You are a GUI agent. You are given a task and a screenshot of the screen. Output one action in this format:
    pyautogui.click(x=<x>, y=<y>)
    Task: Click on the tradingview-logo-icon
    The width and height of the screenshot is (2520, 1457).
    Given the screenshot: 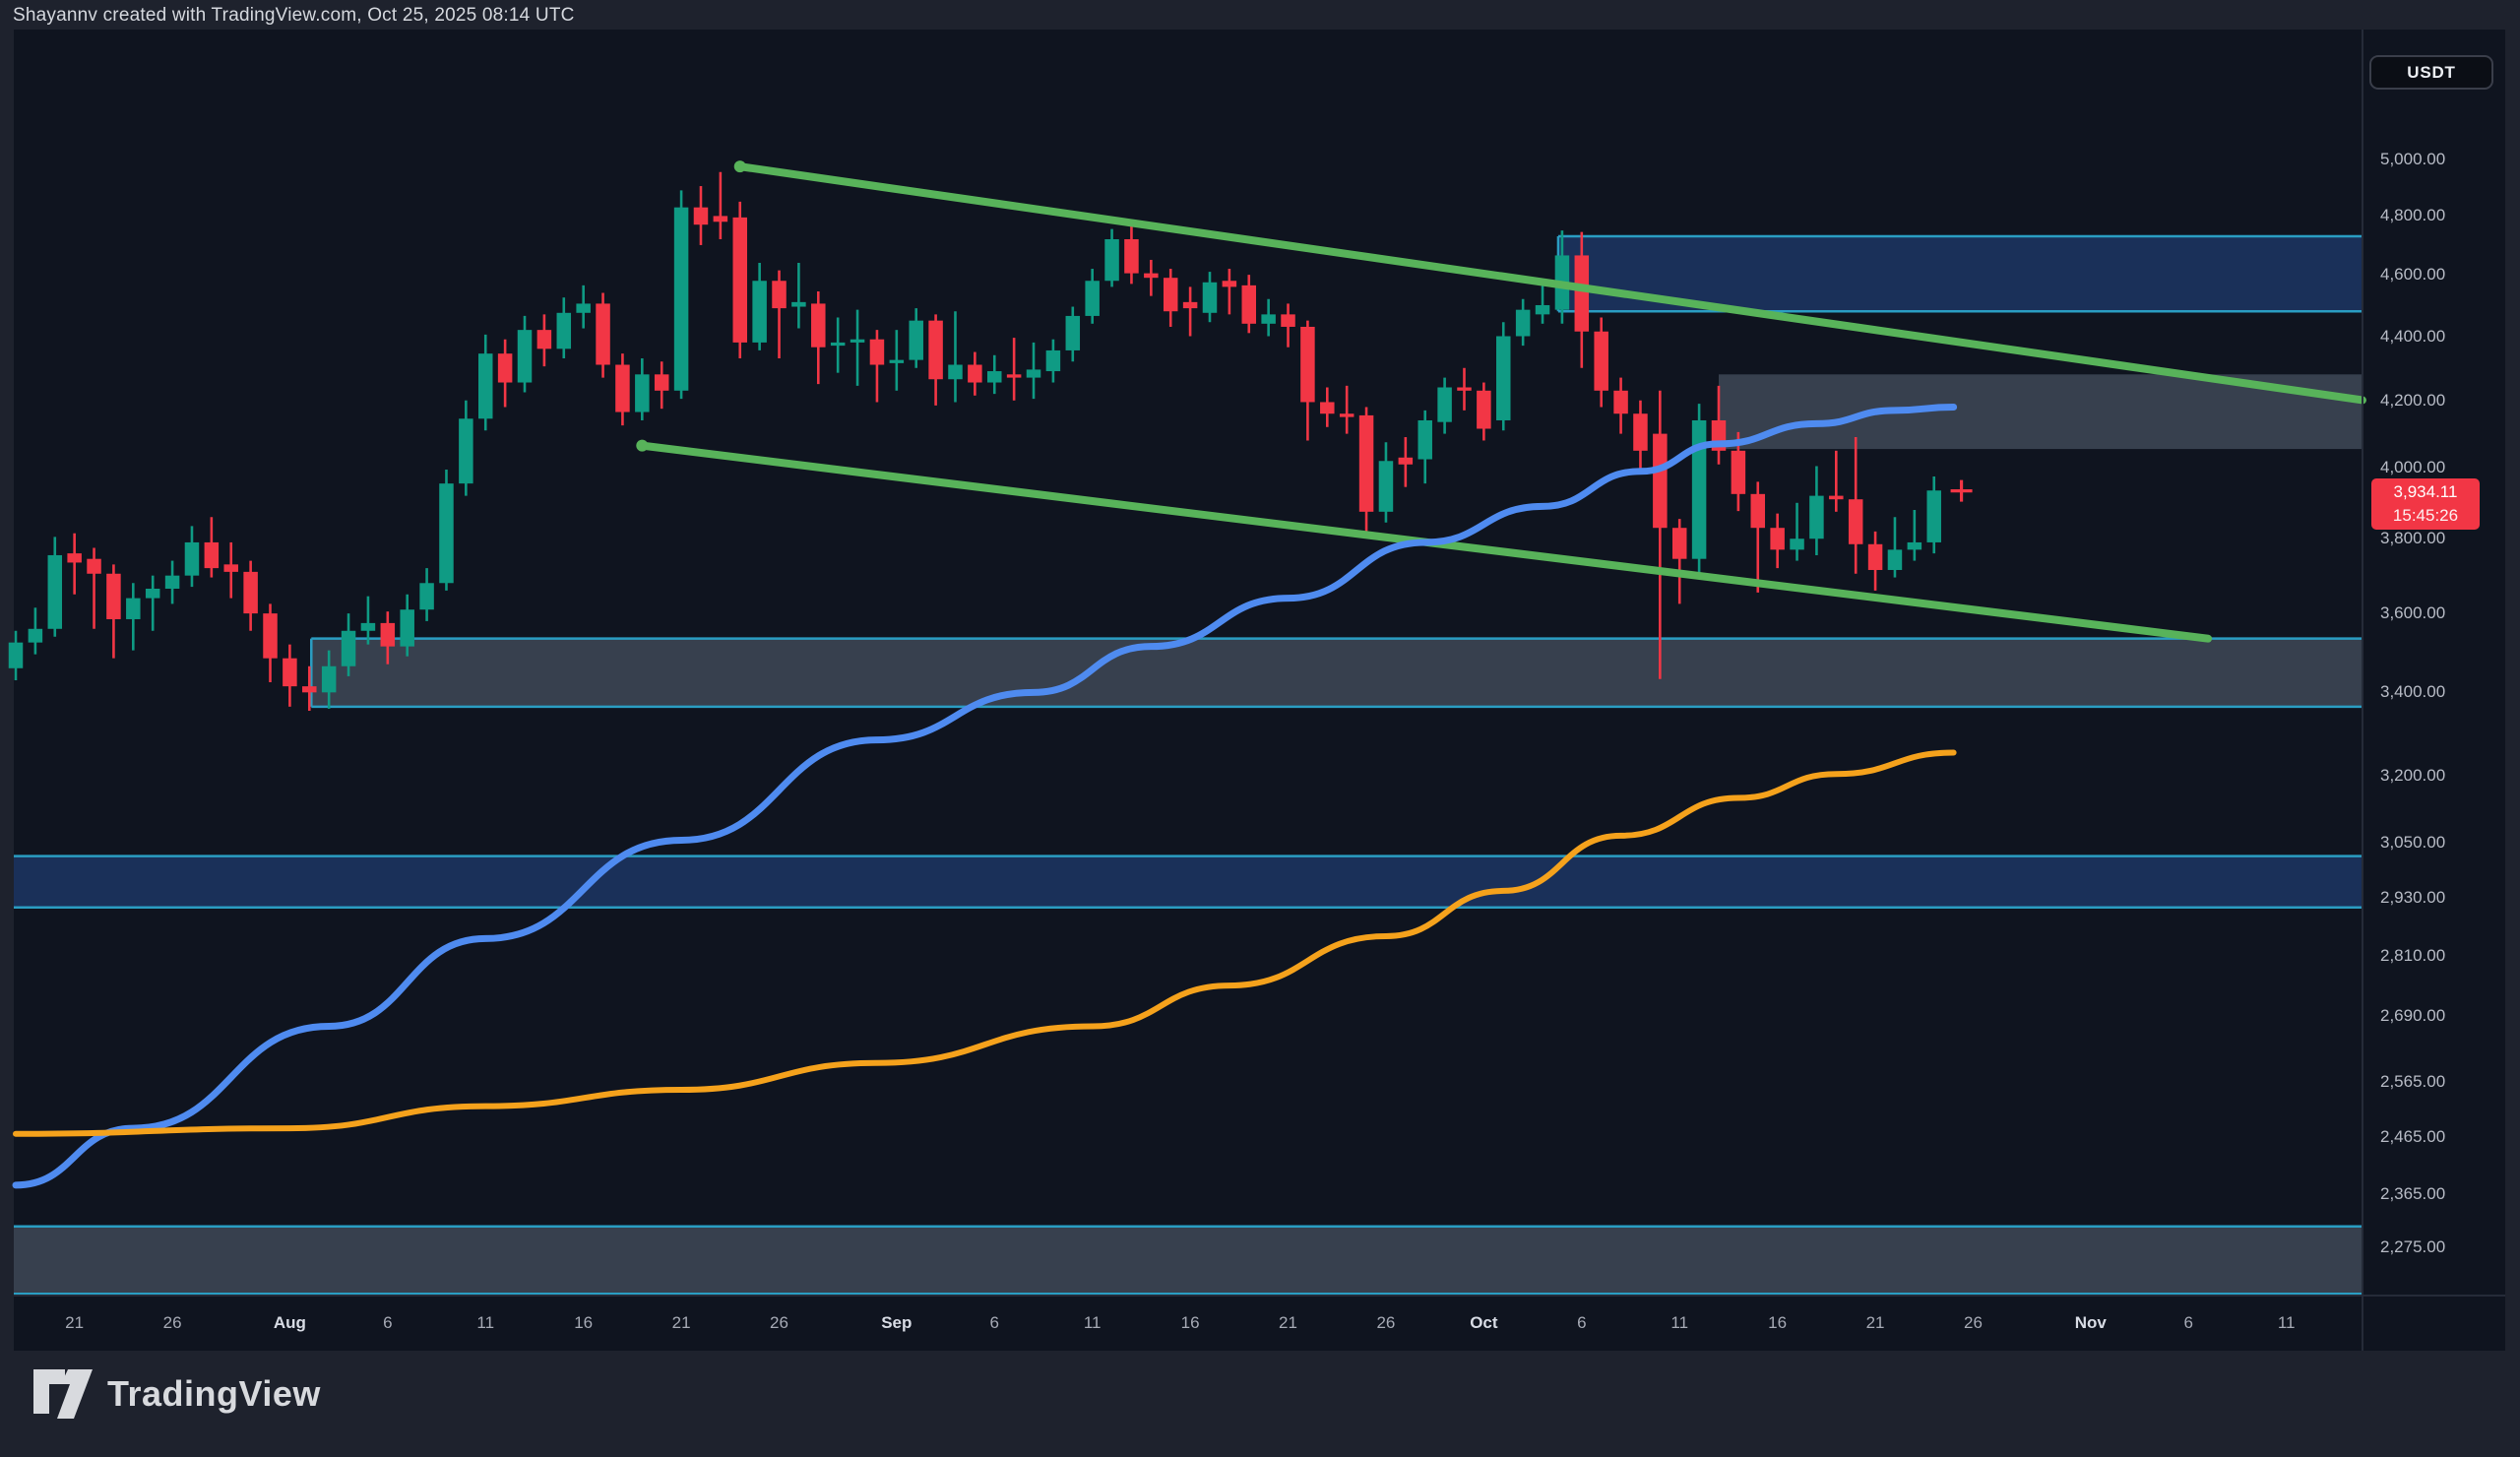 What is the action you would take?
    pyautogui.click(x=63, y=1394)
    